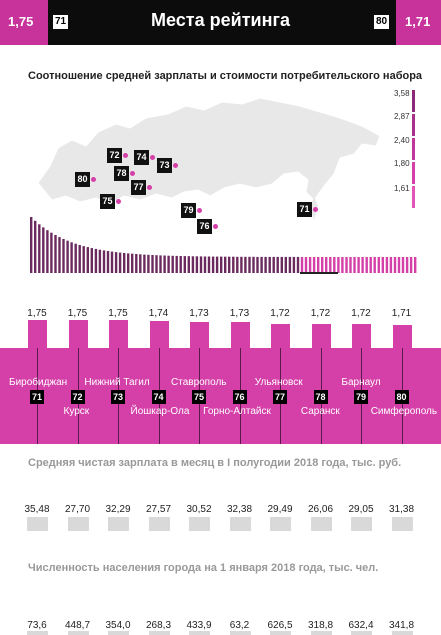  What do you see at coordinates (404, 411) in the screenshot?
I see `city-name-80: Симферополь` at bounding box center [404, 411].